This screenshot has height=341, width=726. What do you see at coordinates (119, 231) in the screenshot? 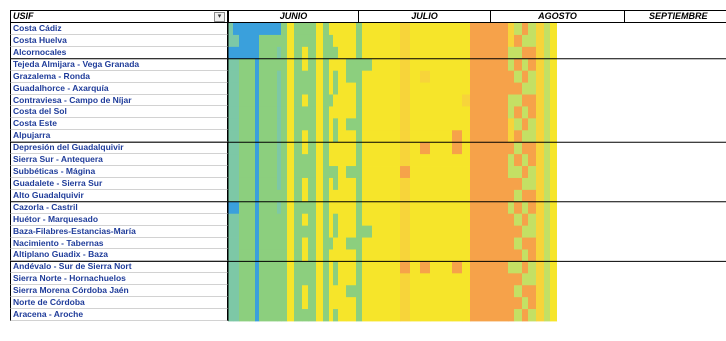
I see `usif-row-label: Baza-Filabres-Estancias-María` at bounding box center [119, 231].